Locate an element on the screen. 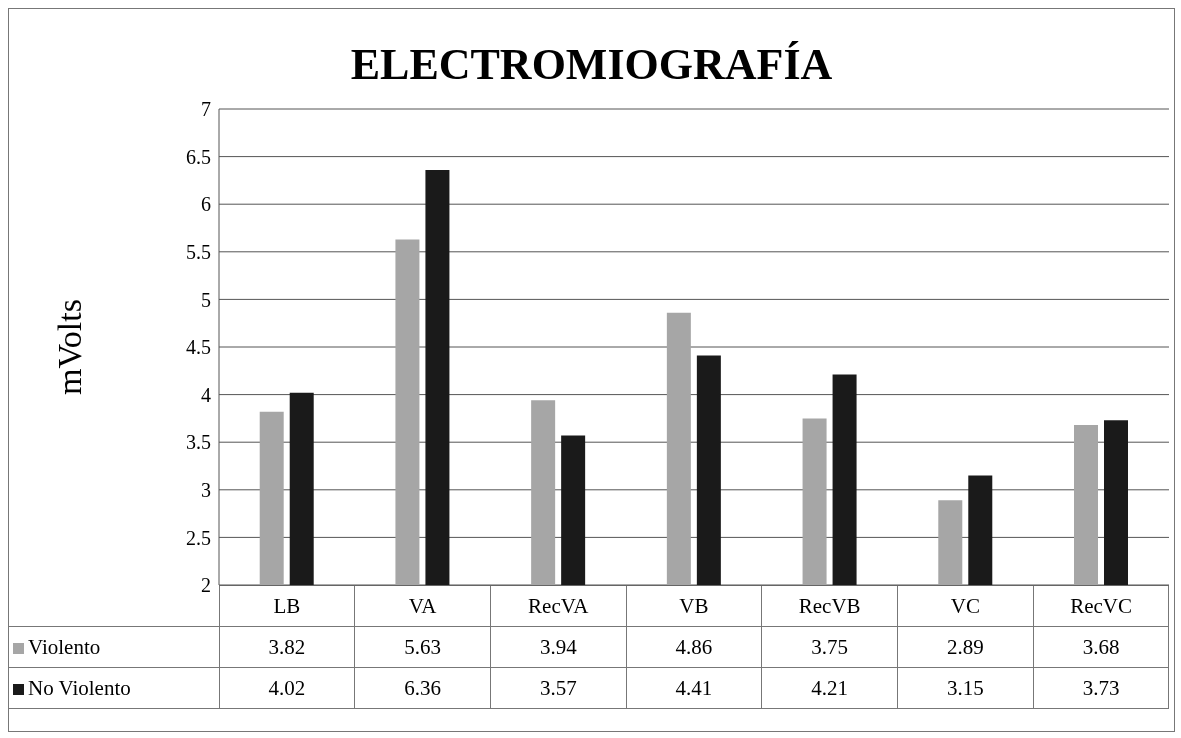  legend-label: No Violento is located at coordinates (79, 687).